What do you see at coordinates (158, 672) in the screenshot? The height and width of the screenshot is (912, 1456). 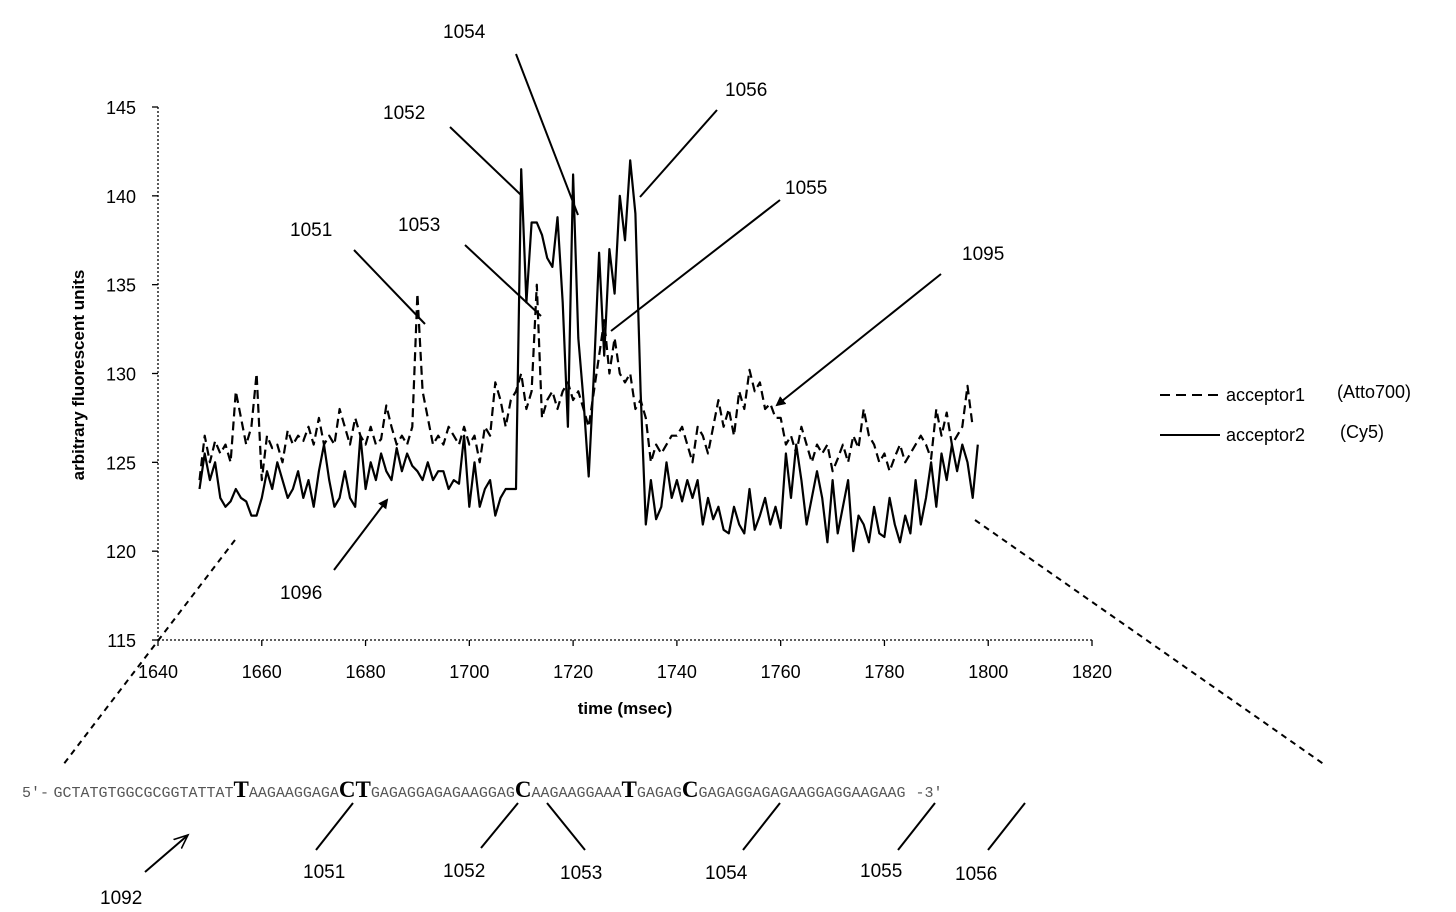 I see `x-tick-label: 1640` at bounding box center [158, 672].